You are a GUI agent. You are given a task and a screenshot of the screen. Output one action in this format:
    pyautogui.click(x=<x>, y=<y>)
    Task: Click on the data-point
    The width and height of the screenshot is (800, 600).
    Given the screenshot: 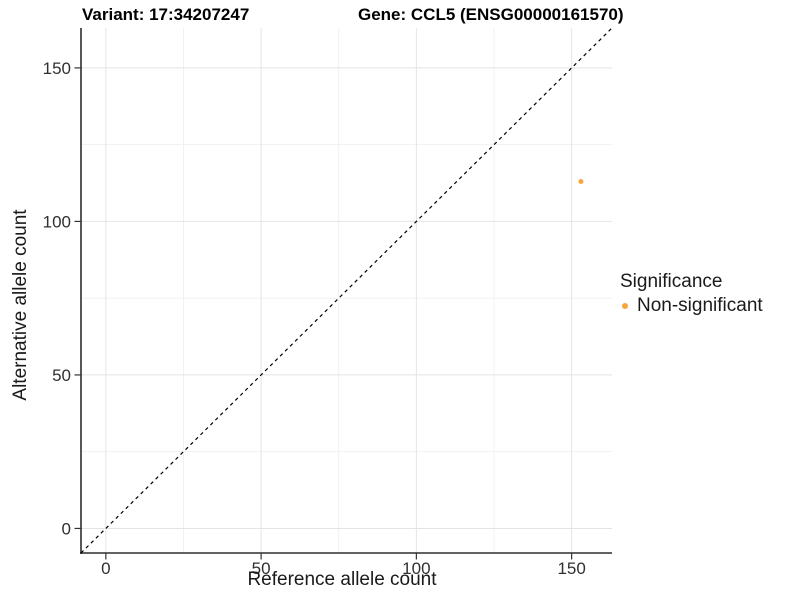 What is the action you would take?
    pyautogui.click(x=581, y=182)
    